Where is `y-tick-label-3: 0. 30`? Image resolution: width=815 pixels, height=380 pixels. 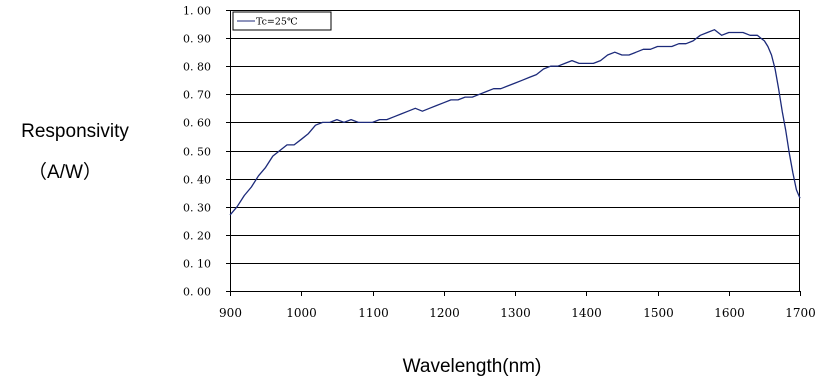
y-tick-label-3: 0. 30 is located at coordinates (197, 208).